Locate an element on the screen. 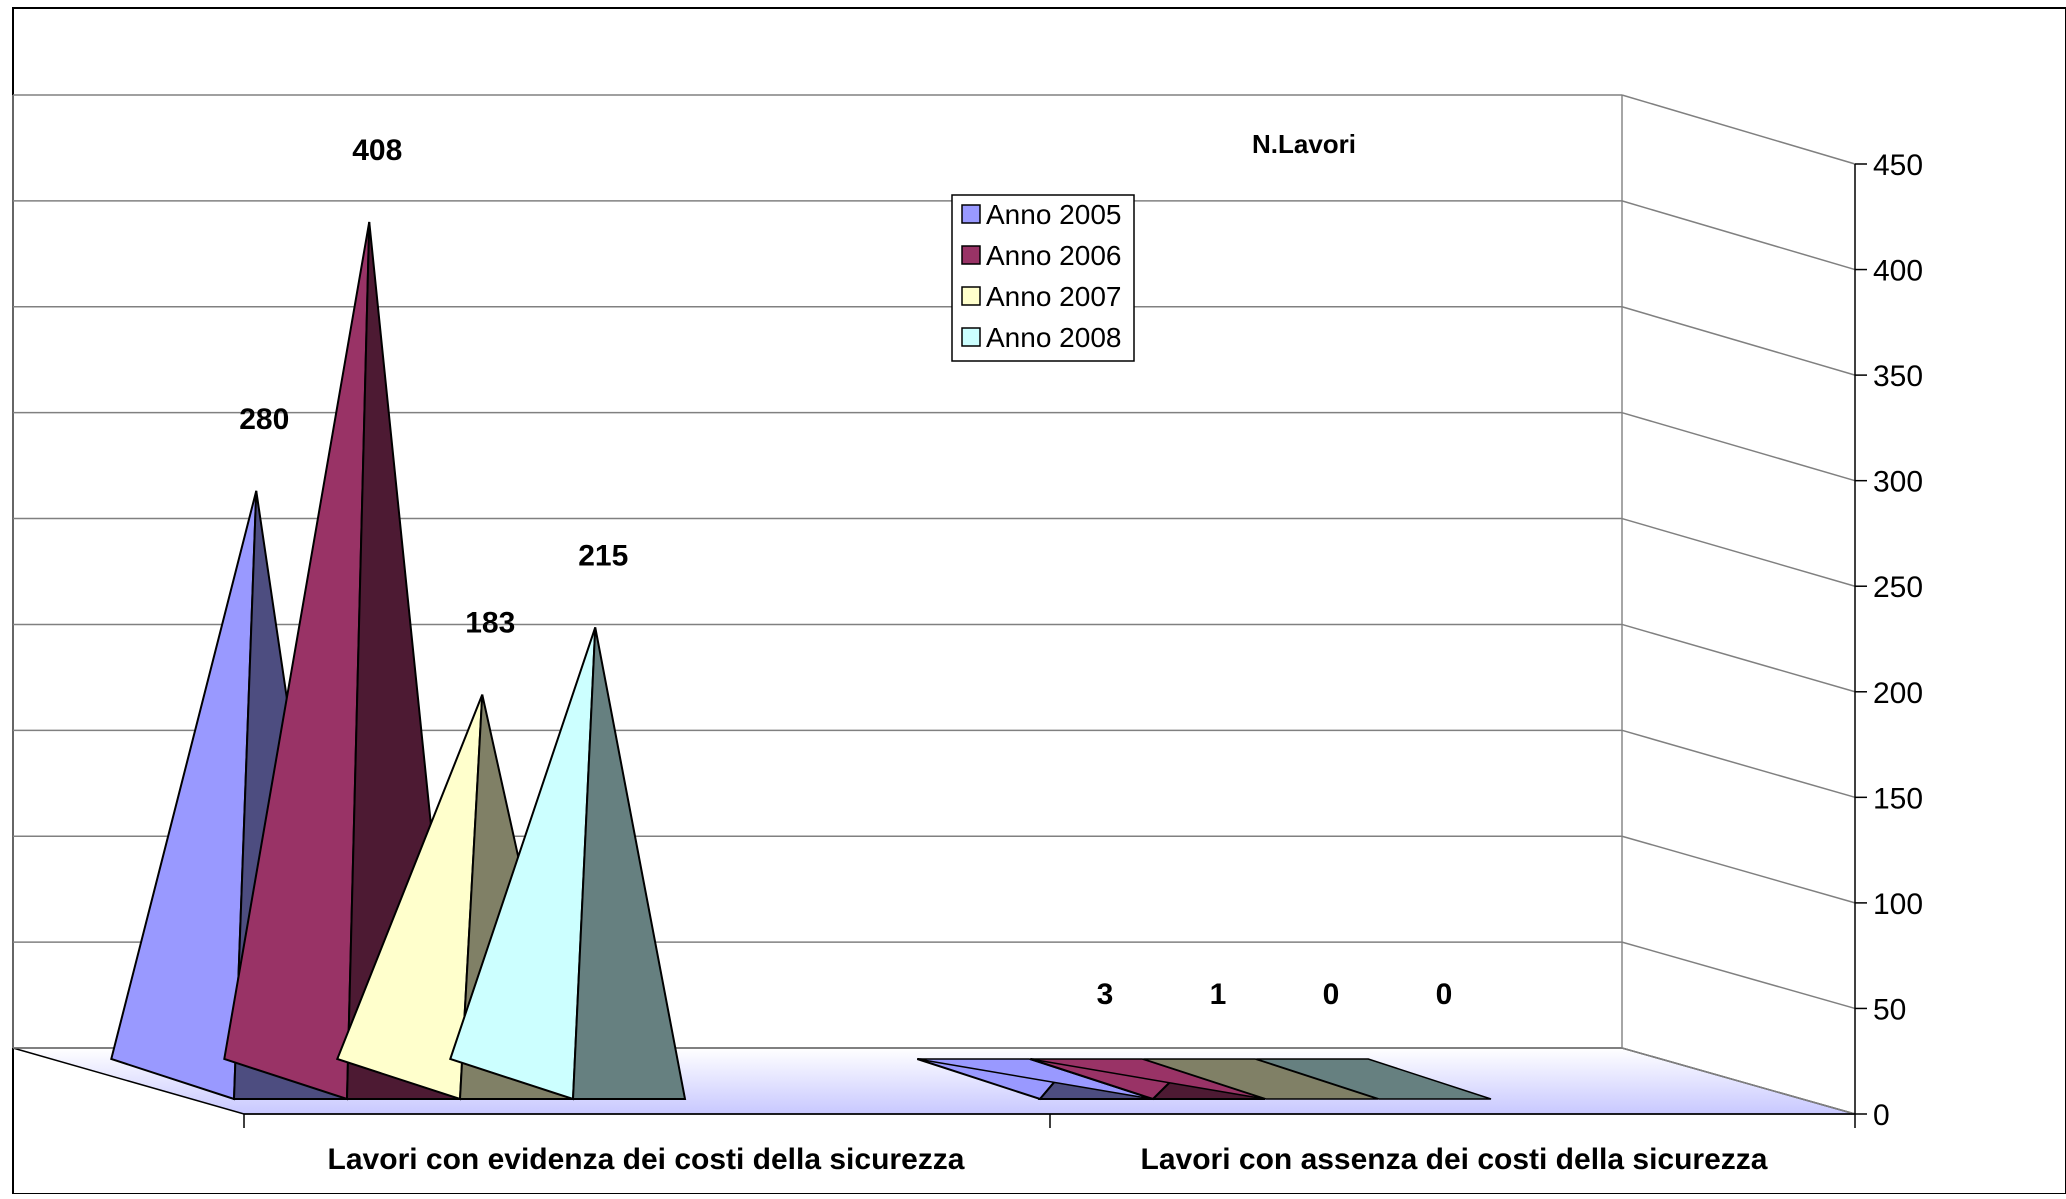 This screenshot has height=1199, width=2066. pyramid-anno-2008-cat2 is located at coordinates (1374, 1079).